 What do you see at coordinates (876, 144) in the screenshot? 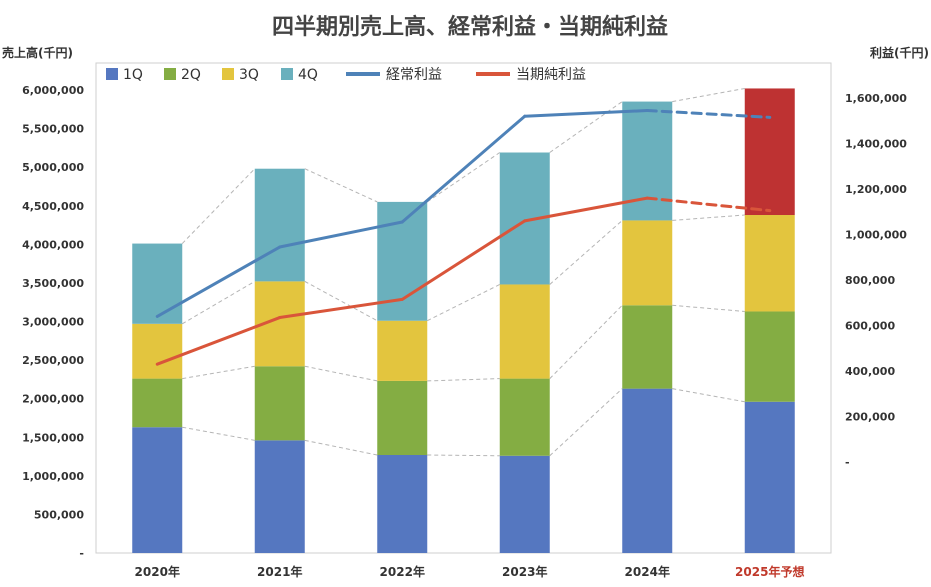
I see `right-tick-label: 1,400,000` at bounding box center [876, 144].